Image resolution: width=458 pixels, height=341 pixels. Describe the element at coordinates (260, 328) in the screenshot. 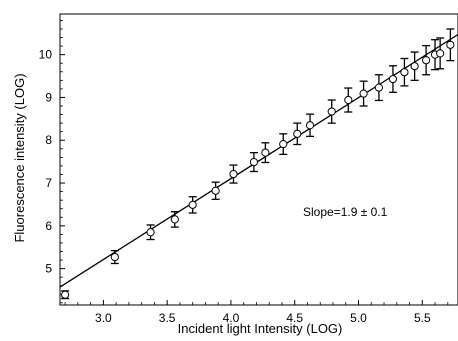

I see `x-axis-label: Incident light Intensity (LOG)` at that location.